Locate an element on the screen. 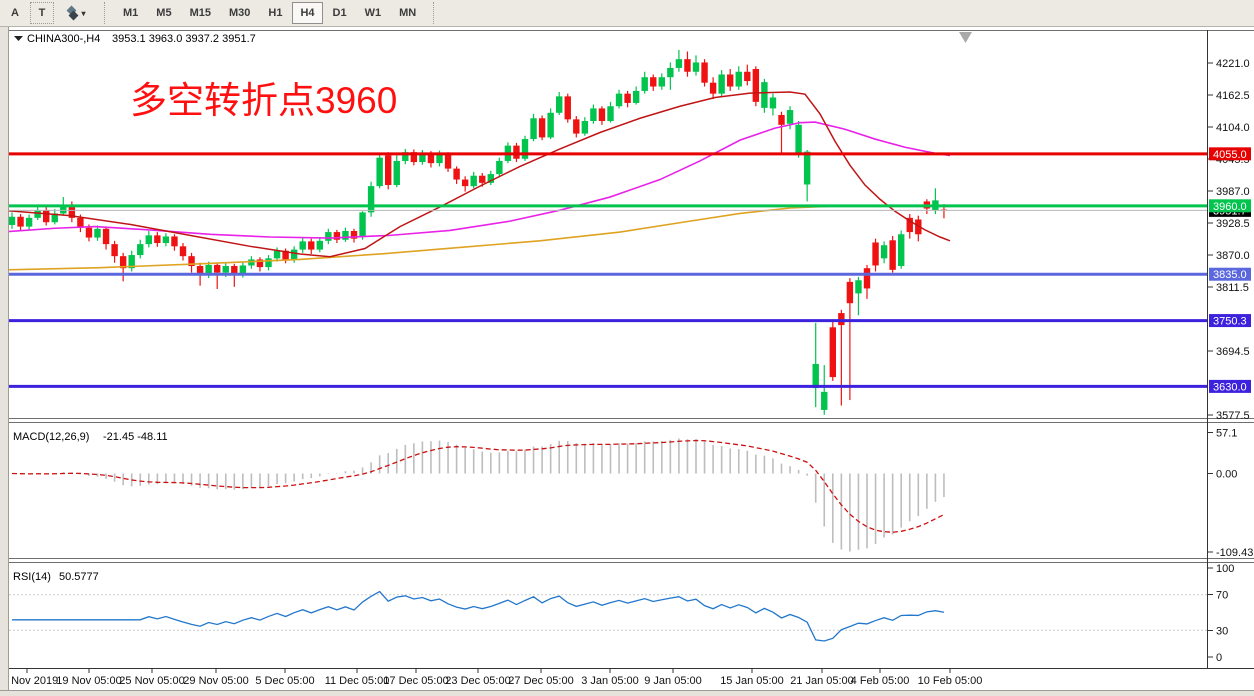  date-tick-label: 27 Dec 05:00 is located at coordinates (540, 681).